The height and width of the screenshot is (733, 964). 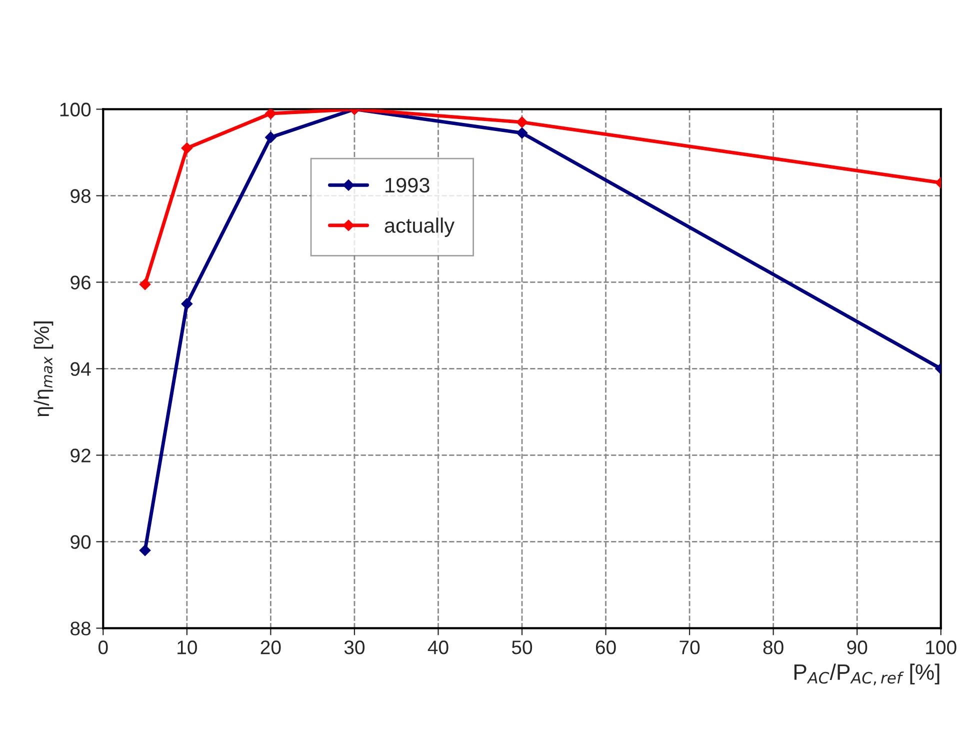 I want to click on x-tick-label: 30, so click(x=354, y=647).